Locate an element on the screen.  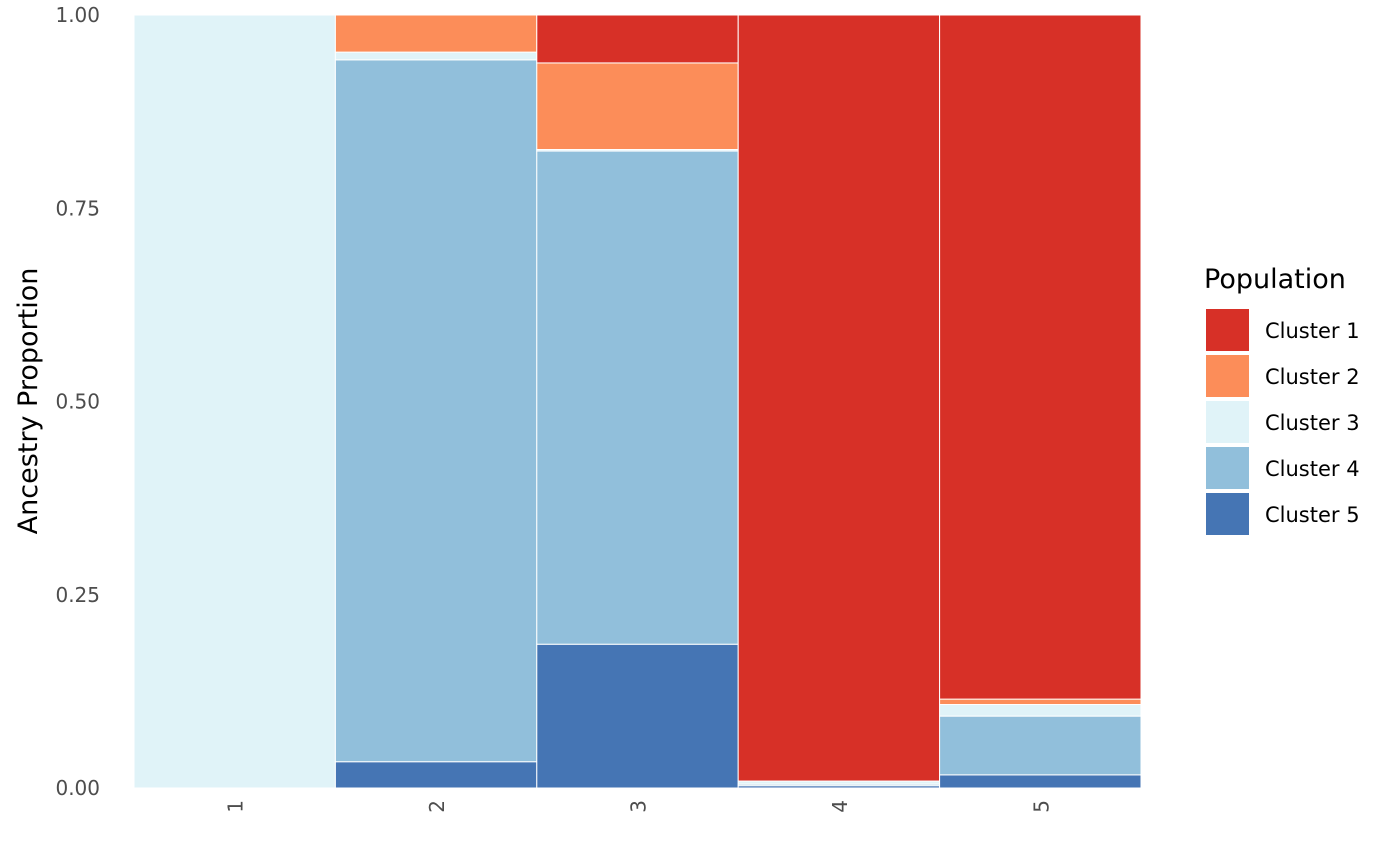
x-axis-ticks: 1 2 3 4 5 is located at coordinates (639, 806).